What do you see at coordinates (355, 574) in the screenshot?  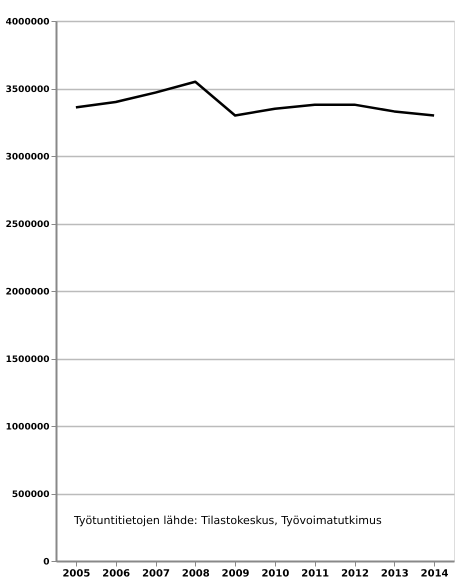 I see `x-tick-label: 2012` at bounding box center [355, 574].